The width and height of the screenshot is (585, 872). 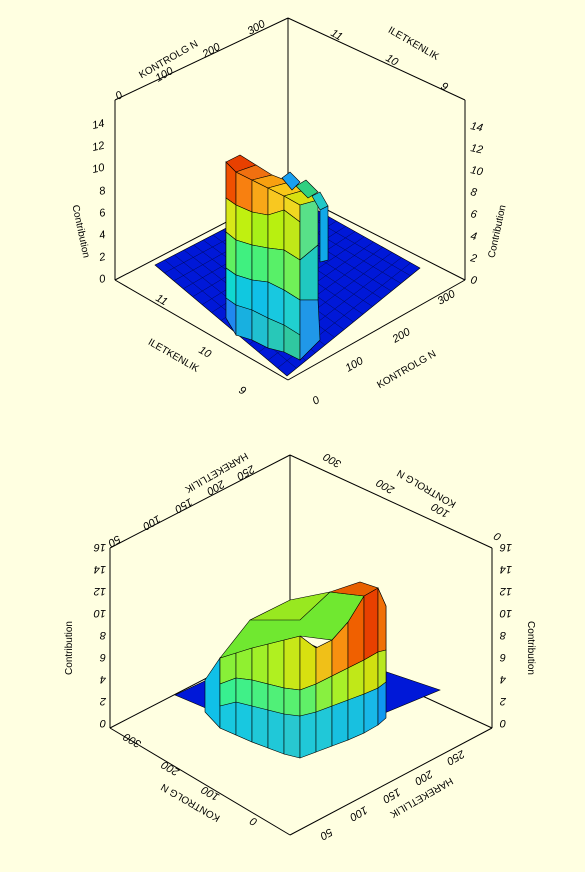 What do you see at coordinates (473, 236) in the screenshot?
I see `c1-zr-4: 4` at bounding box center [473, 236].